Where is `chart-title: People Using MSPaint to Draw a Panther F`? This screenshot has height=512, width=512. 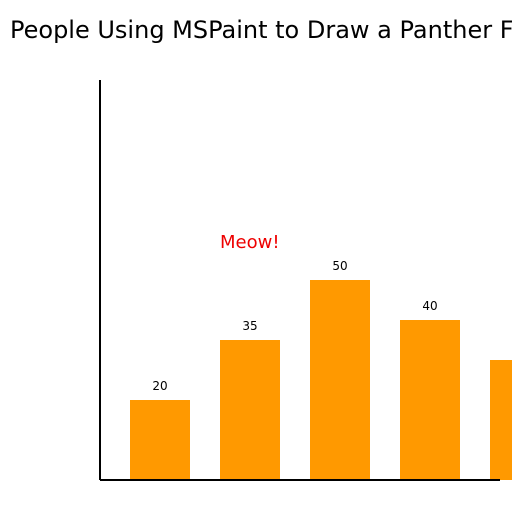
chart-title: People Using MSPaint to Draw a Panther F is located at coordinates (261, 30).